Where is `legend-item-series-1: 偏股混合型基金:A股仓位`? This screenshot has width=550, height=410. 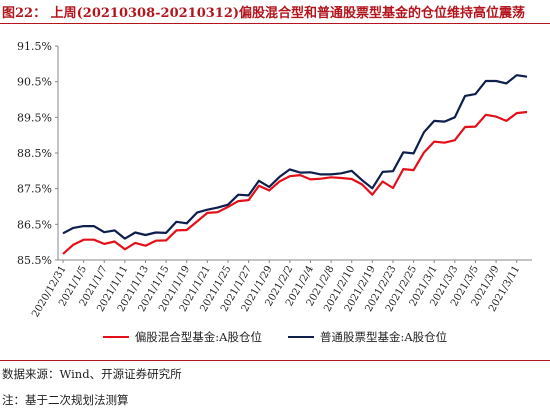 legend-item-series-1: 偏股混合型基金:A股仓位 is located at coordinates (182, 337).